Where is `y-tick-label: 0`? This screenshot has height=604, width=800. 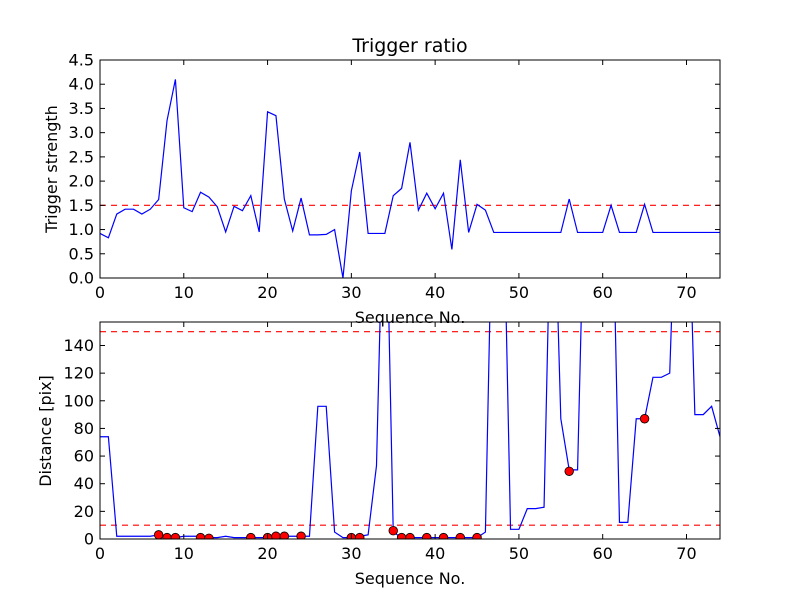
y-tick-label: 0 is located at coordinates (89, 539).